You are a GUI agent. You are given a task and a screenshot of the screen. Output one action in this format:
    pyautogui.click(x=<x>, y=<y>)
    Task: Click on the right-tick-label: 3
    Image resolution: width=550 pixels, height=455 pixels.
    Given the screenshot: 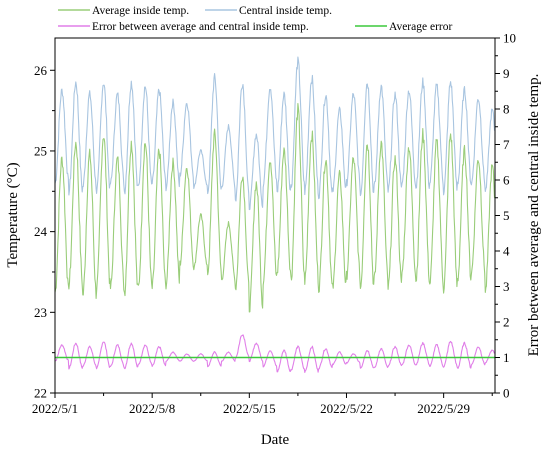 What is the action you would take?
    pyautogui.click(x=506, y=286)
    